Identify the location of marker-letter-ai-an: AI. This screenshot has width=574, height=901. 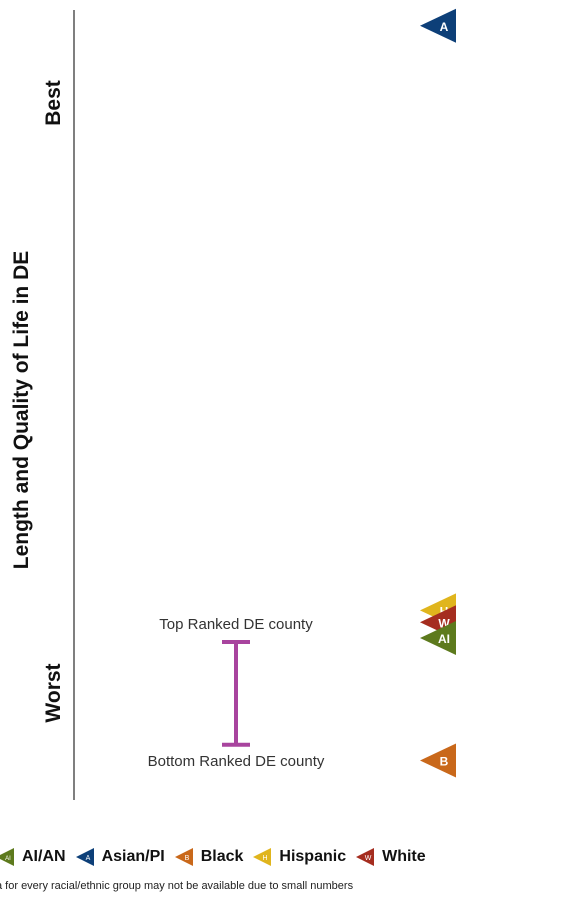
(444, 639).